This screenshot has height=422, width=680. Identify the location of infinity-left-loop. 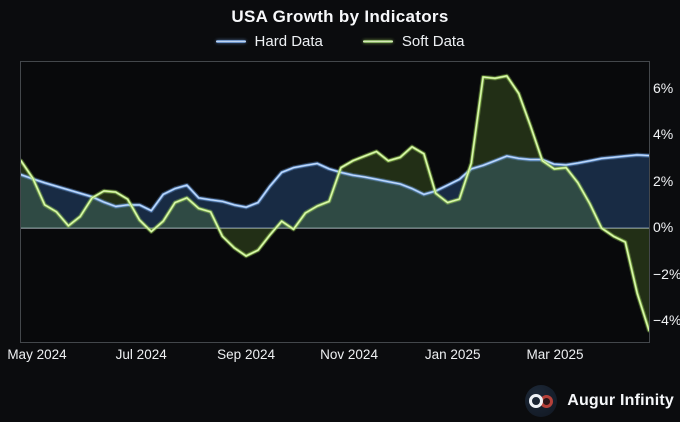
(536, 401).